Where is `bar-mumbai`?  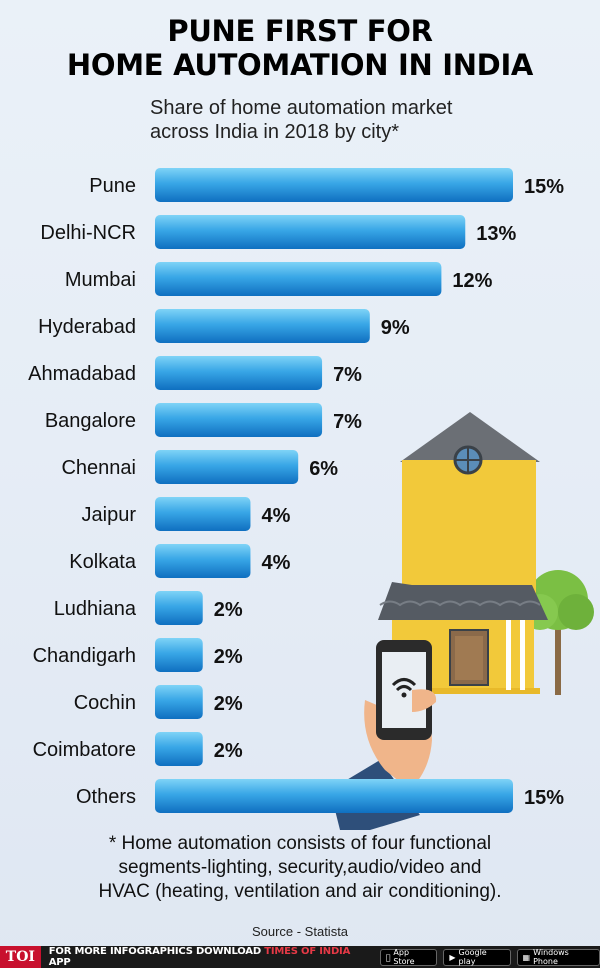 bar-mumbai is located at coordinates (298, 279).